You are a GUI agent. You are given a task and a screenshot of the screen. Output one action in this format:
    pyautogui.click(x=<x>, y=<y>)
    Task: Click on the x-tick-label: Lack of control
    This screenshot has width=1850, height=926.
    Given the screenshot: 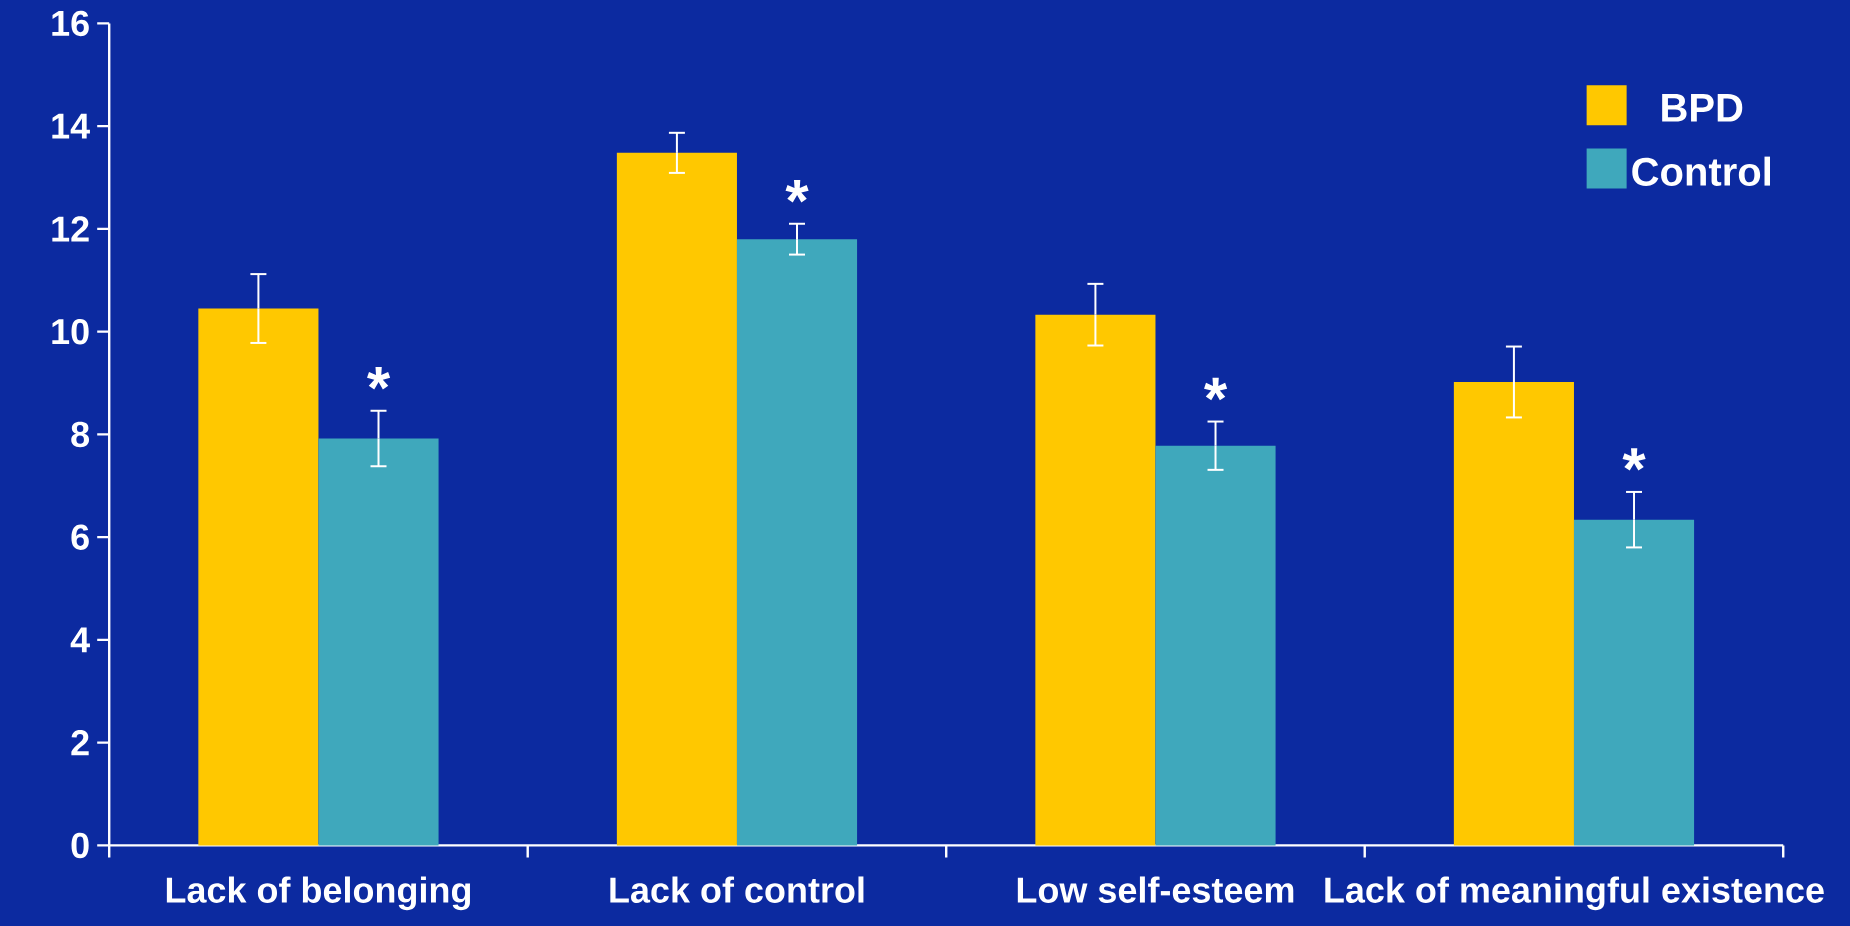 What is the action you would take?
    pyautogui.click(x=737, y=889)
    